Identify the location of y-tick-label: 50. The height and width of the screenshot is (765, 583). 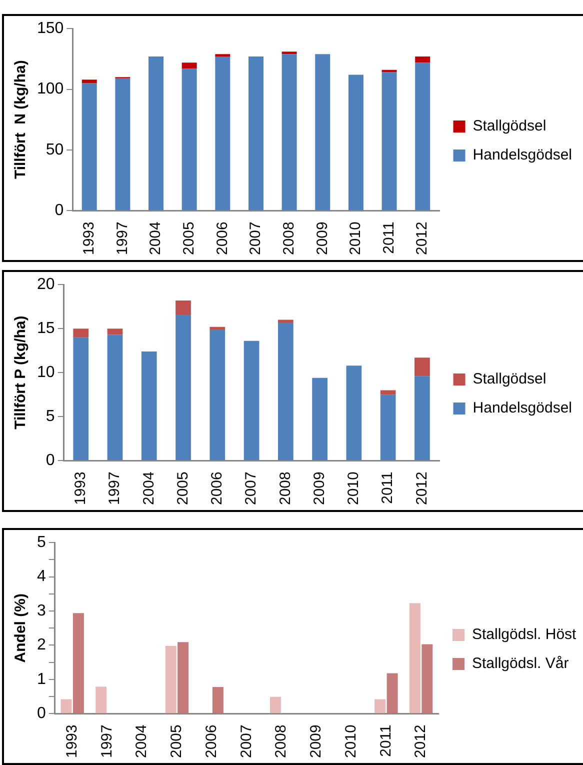
(55, 149).